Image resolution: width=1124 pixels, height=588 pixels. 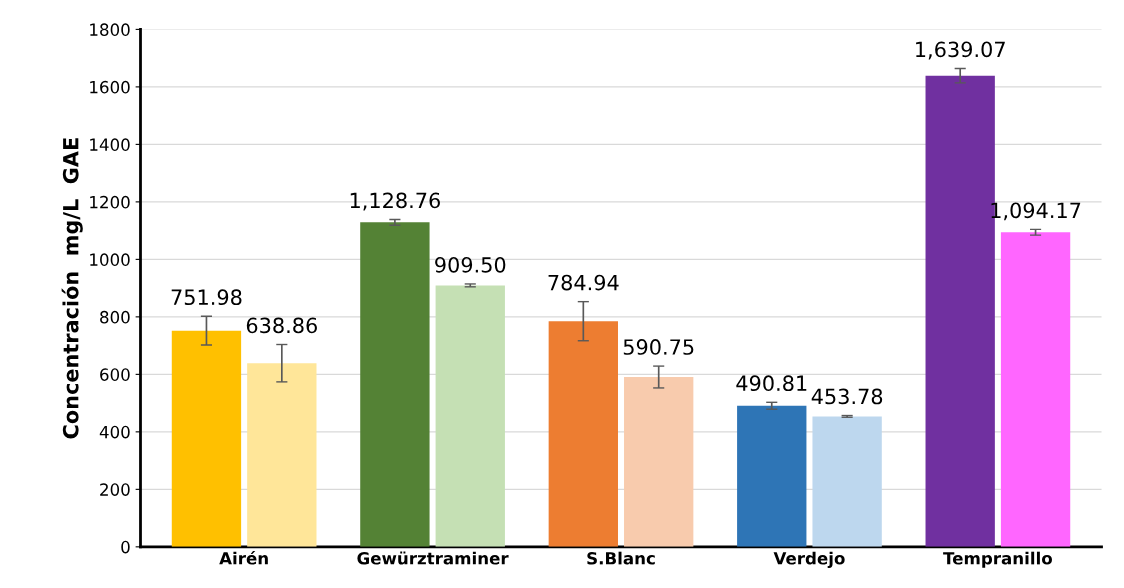 What do you see at coordinates (847, 396) in the screenshot?
I see `data-label: 453.78` at bounding box center [847, 396].